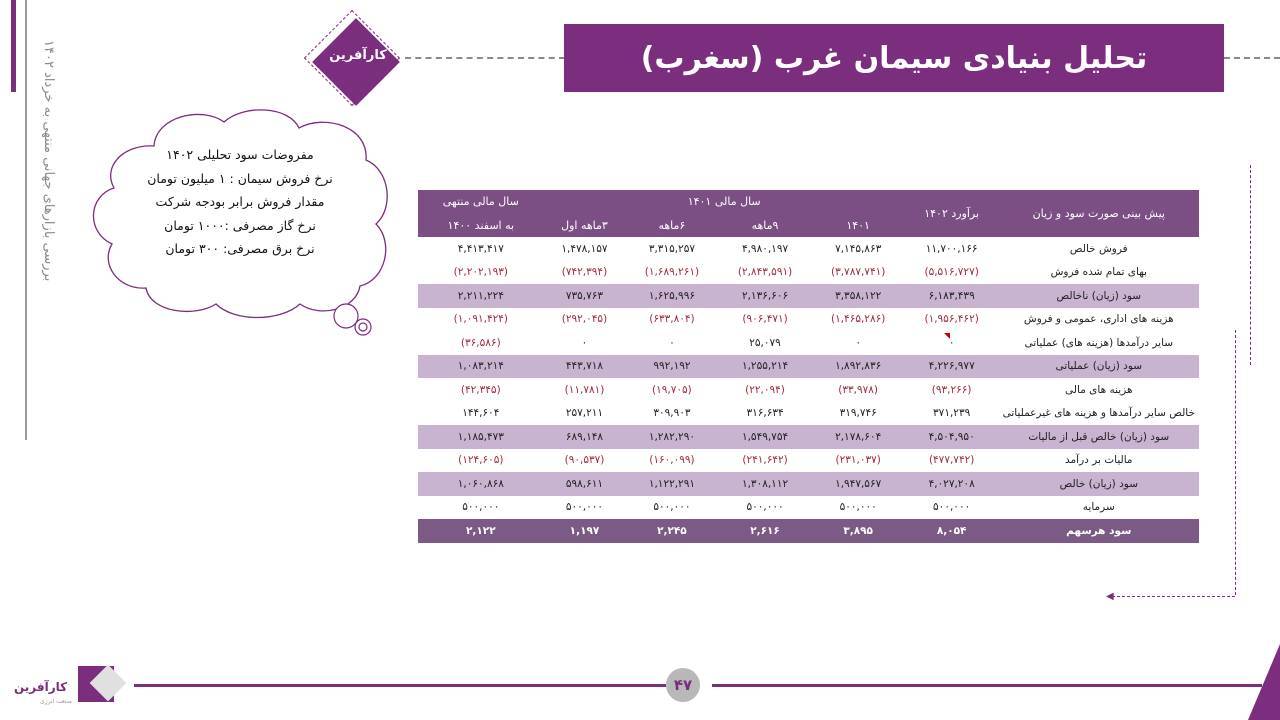  What do you see at coordinates (765, 389) in the screenshot?
I see `table-cell: (۲۲,۰۹۴)` at bounding box center [765, 389].